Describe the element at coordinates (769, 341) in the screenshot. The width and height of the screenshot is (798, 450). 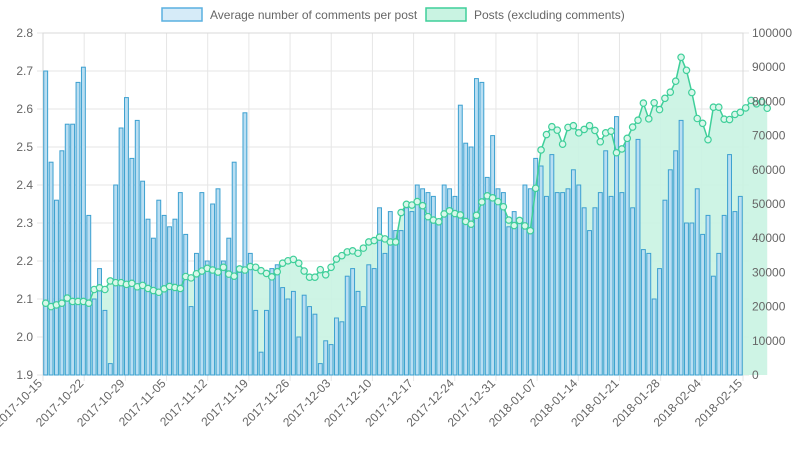
I see `y-right-tick-label: 10000` at that location.